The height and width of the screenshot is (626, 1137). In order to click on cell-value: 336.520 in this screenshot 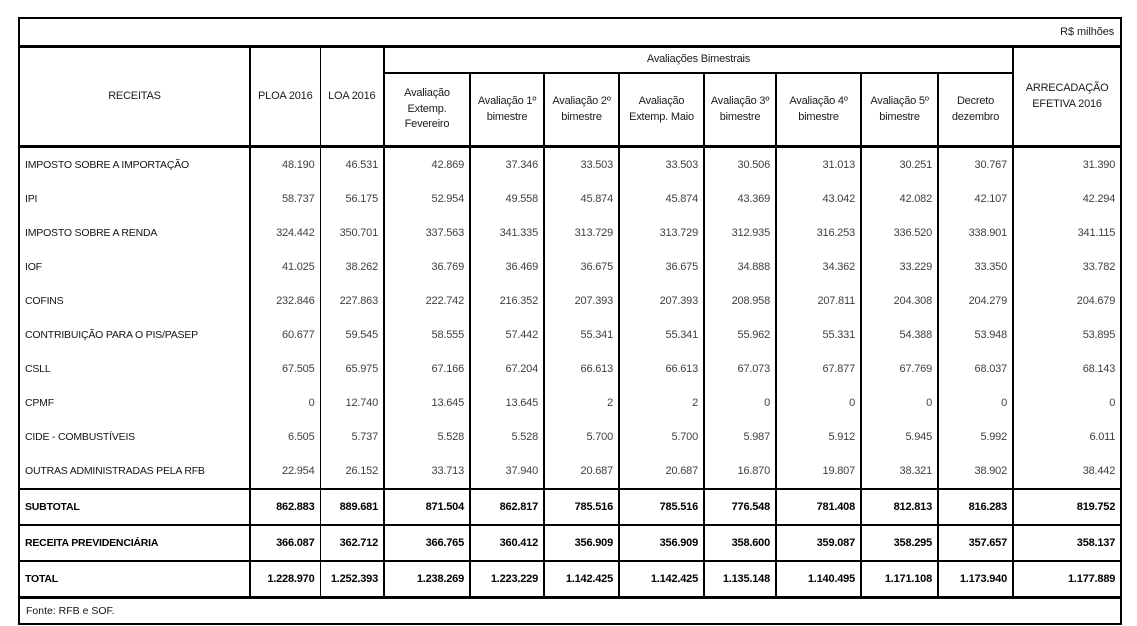, I will do `click(899, 233)`.